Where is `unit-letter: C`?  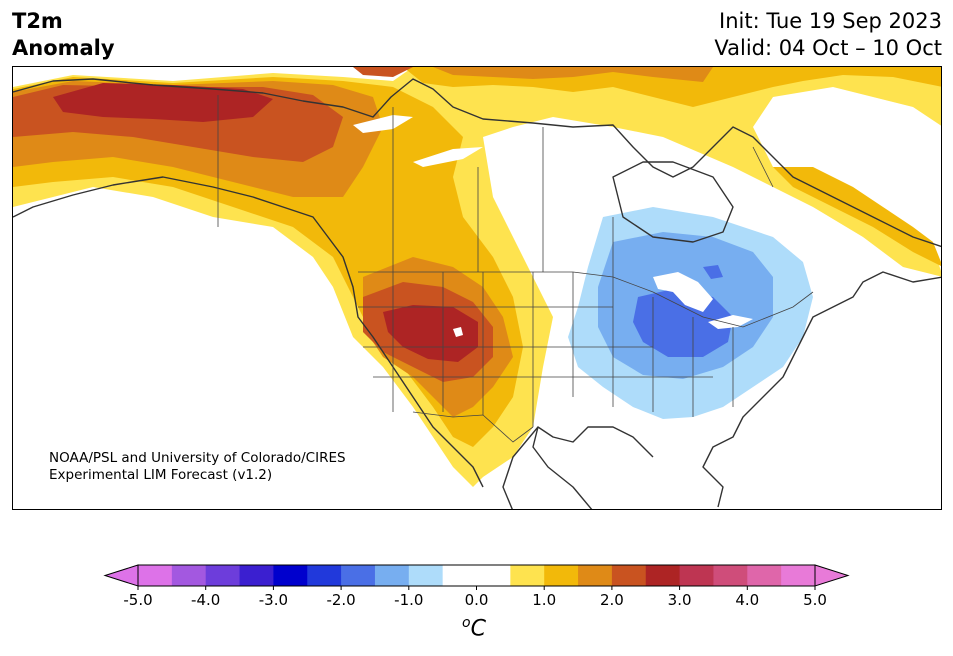
unit-letter: C is located at coordinates (478, 629).